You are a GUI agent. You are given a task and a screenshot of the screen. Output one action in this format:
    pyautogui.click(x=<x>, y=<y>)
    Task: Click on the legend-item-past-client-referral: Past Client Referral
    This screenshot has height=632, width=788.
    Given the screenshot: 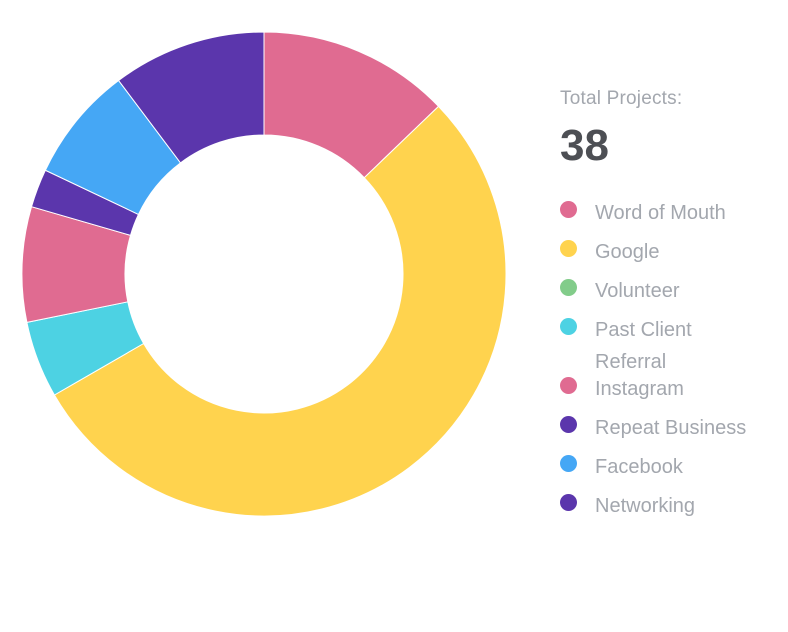 What is the action you would take?
    pyautogui.click(x=670, y=346)
    